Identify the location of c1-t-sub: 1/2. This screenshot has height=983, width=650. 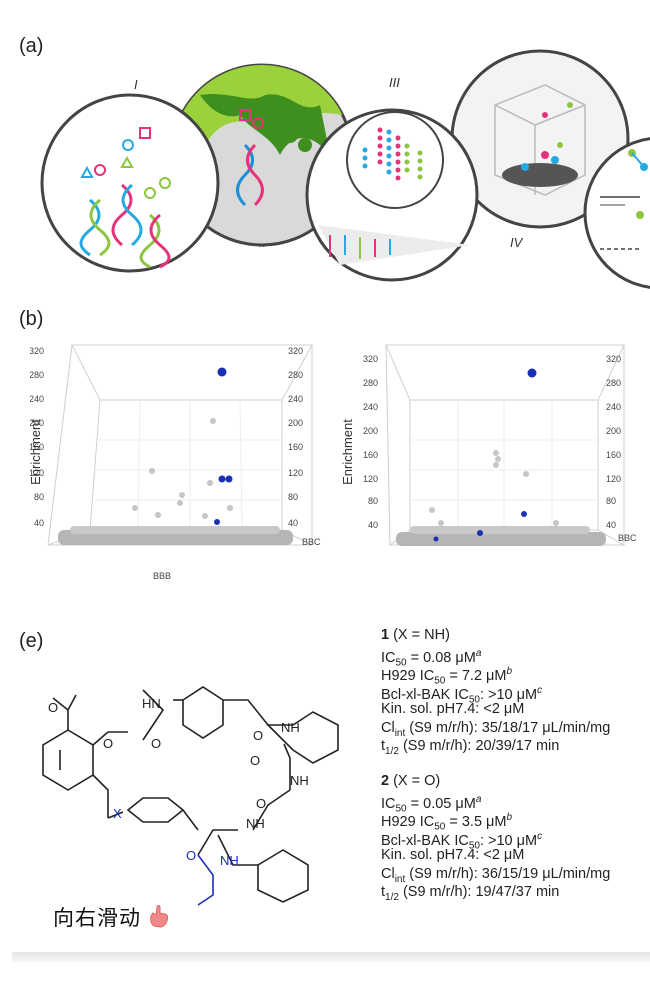
(392, 751).